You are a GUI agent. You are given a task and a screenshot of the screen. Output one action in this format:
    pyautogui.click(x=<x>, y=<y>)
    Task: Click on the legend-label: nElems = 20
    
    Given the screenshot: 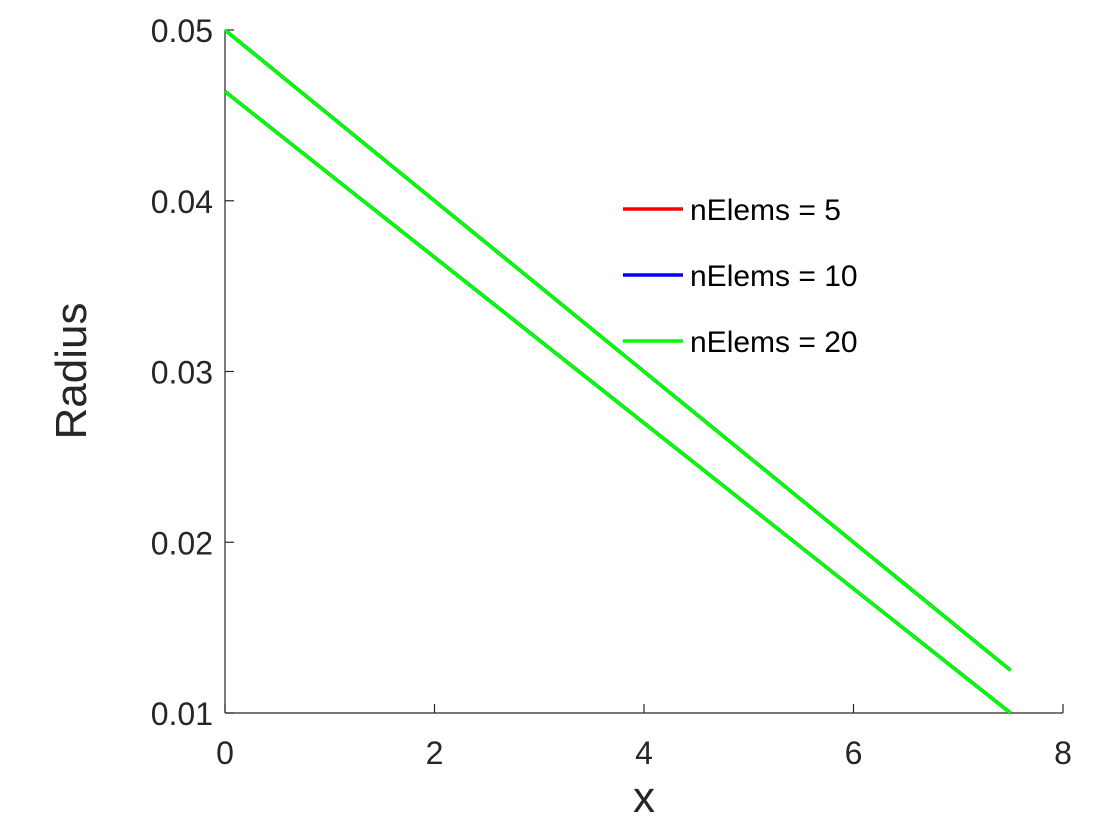 What is the action you would take?
    pyautogui.click(x=774, y=342)
    